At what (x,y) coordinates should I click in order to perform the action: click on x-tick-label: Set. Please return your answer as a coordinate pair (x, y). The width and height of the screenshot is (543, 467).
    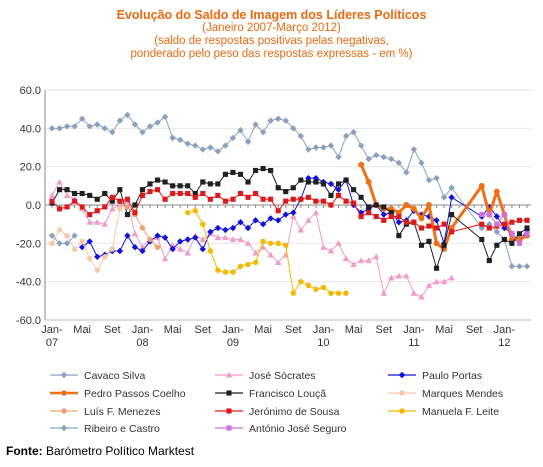
    Looking at the image, I should click on (383, 330).